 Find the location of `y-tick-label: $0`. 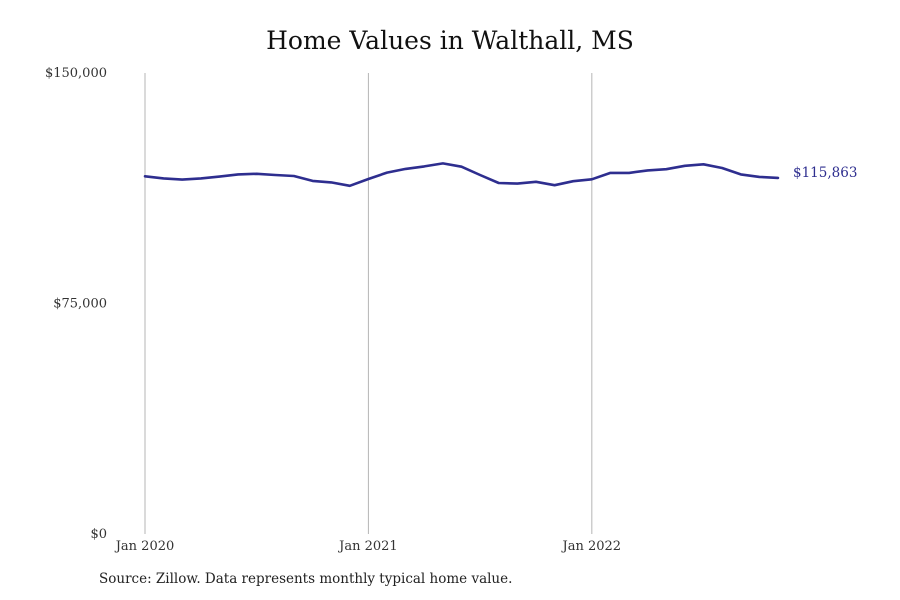

y-tick-label: $0 is located at coordinates (98, 534).